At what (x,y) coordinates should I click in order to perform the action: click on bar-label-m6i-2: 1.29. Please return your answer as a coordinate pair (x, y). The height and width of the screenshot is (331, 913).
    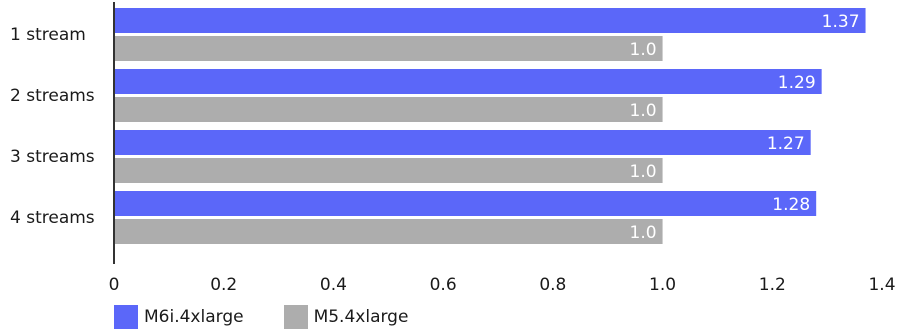
    Looking at the image, I should click on (797, 83).